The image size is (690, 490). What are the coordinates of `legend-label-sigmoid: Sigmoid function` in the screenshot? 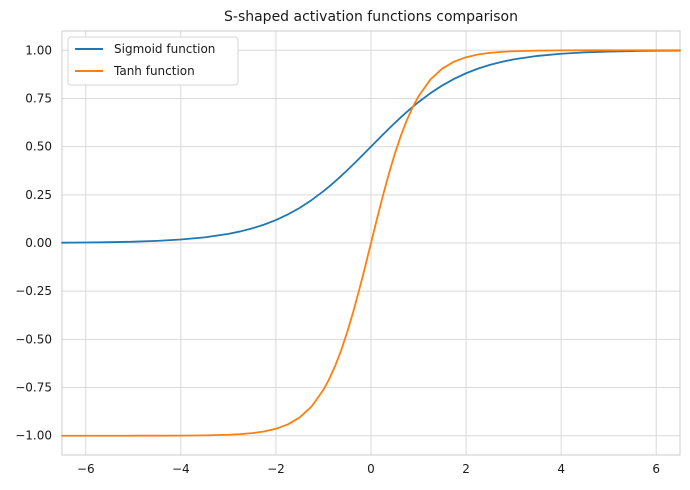 It's located at (164, 49).